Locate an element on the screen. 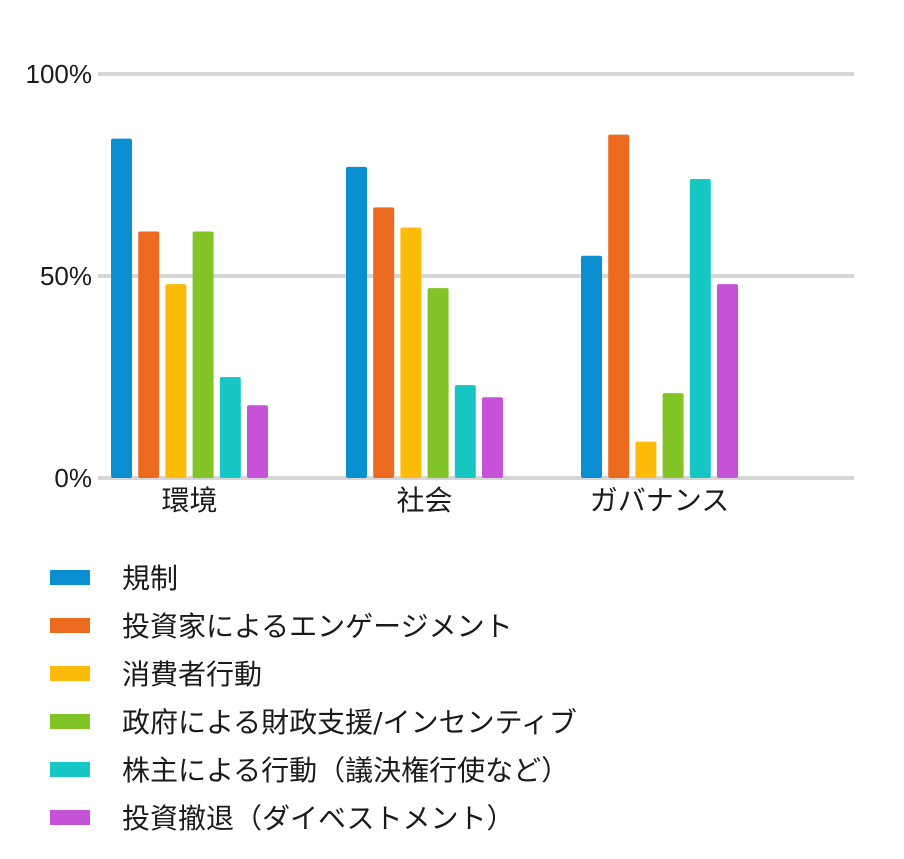 The height and width of the screenshot is (859, 904). y-tick-label: 100% is located at coordinates (59, 74).